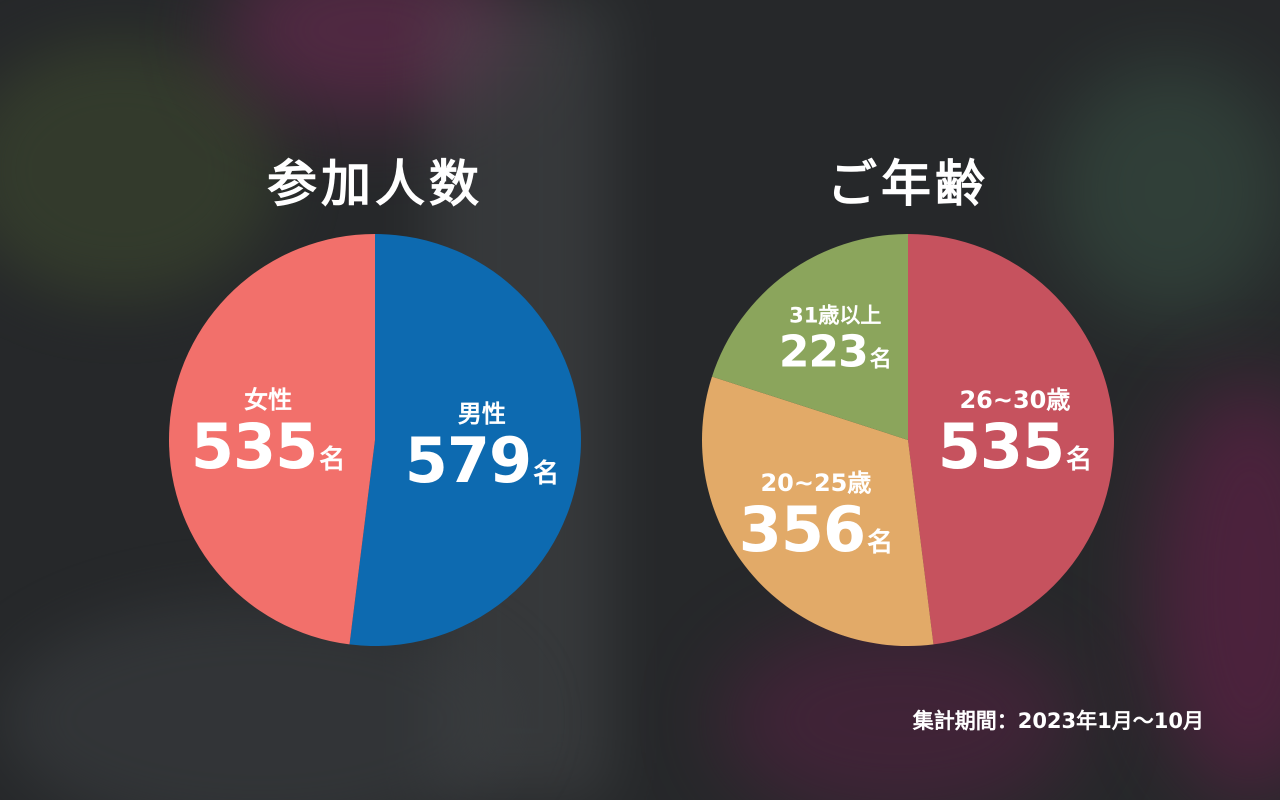 This screenshot has height=800, width=1280. Describe the element at coordinates (816, 483) in the screenshot. I see `slice-category: 20~25歳` at that location.